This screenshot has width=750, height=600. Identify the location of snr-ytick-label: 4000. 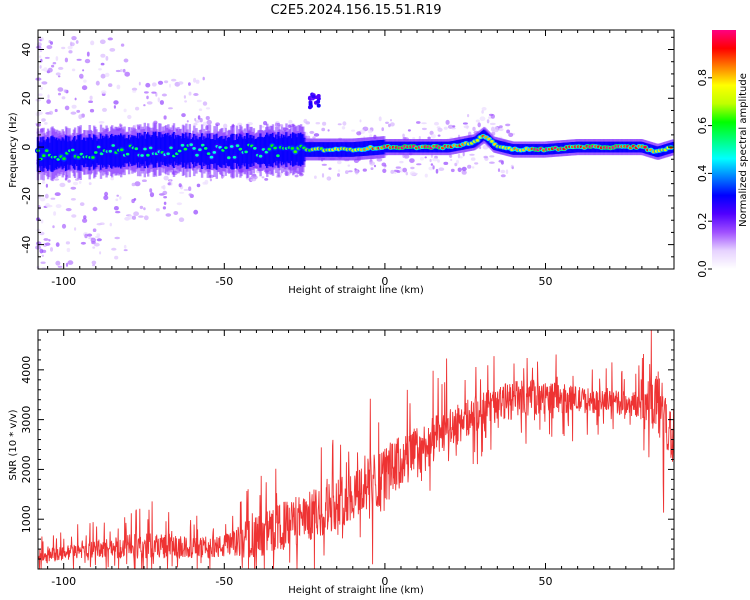
(26, 370).